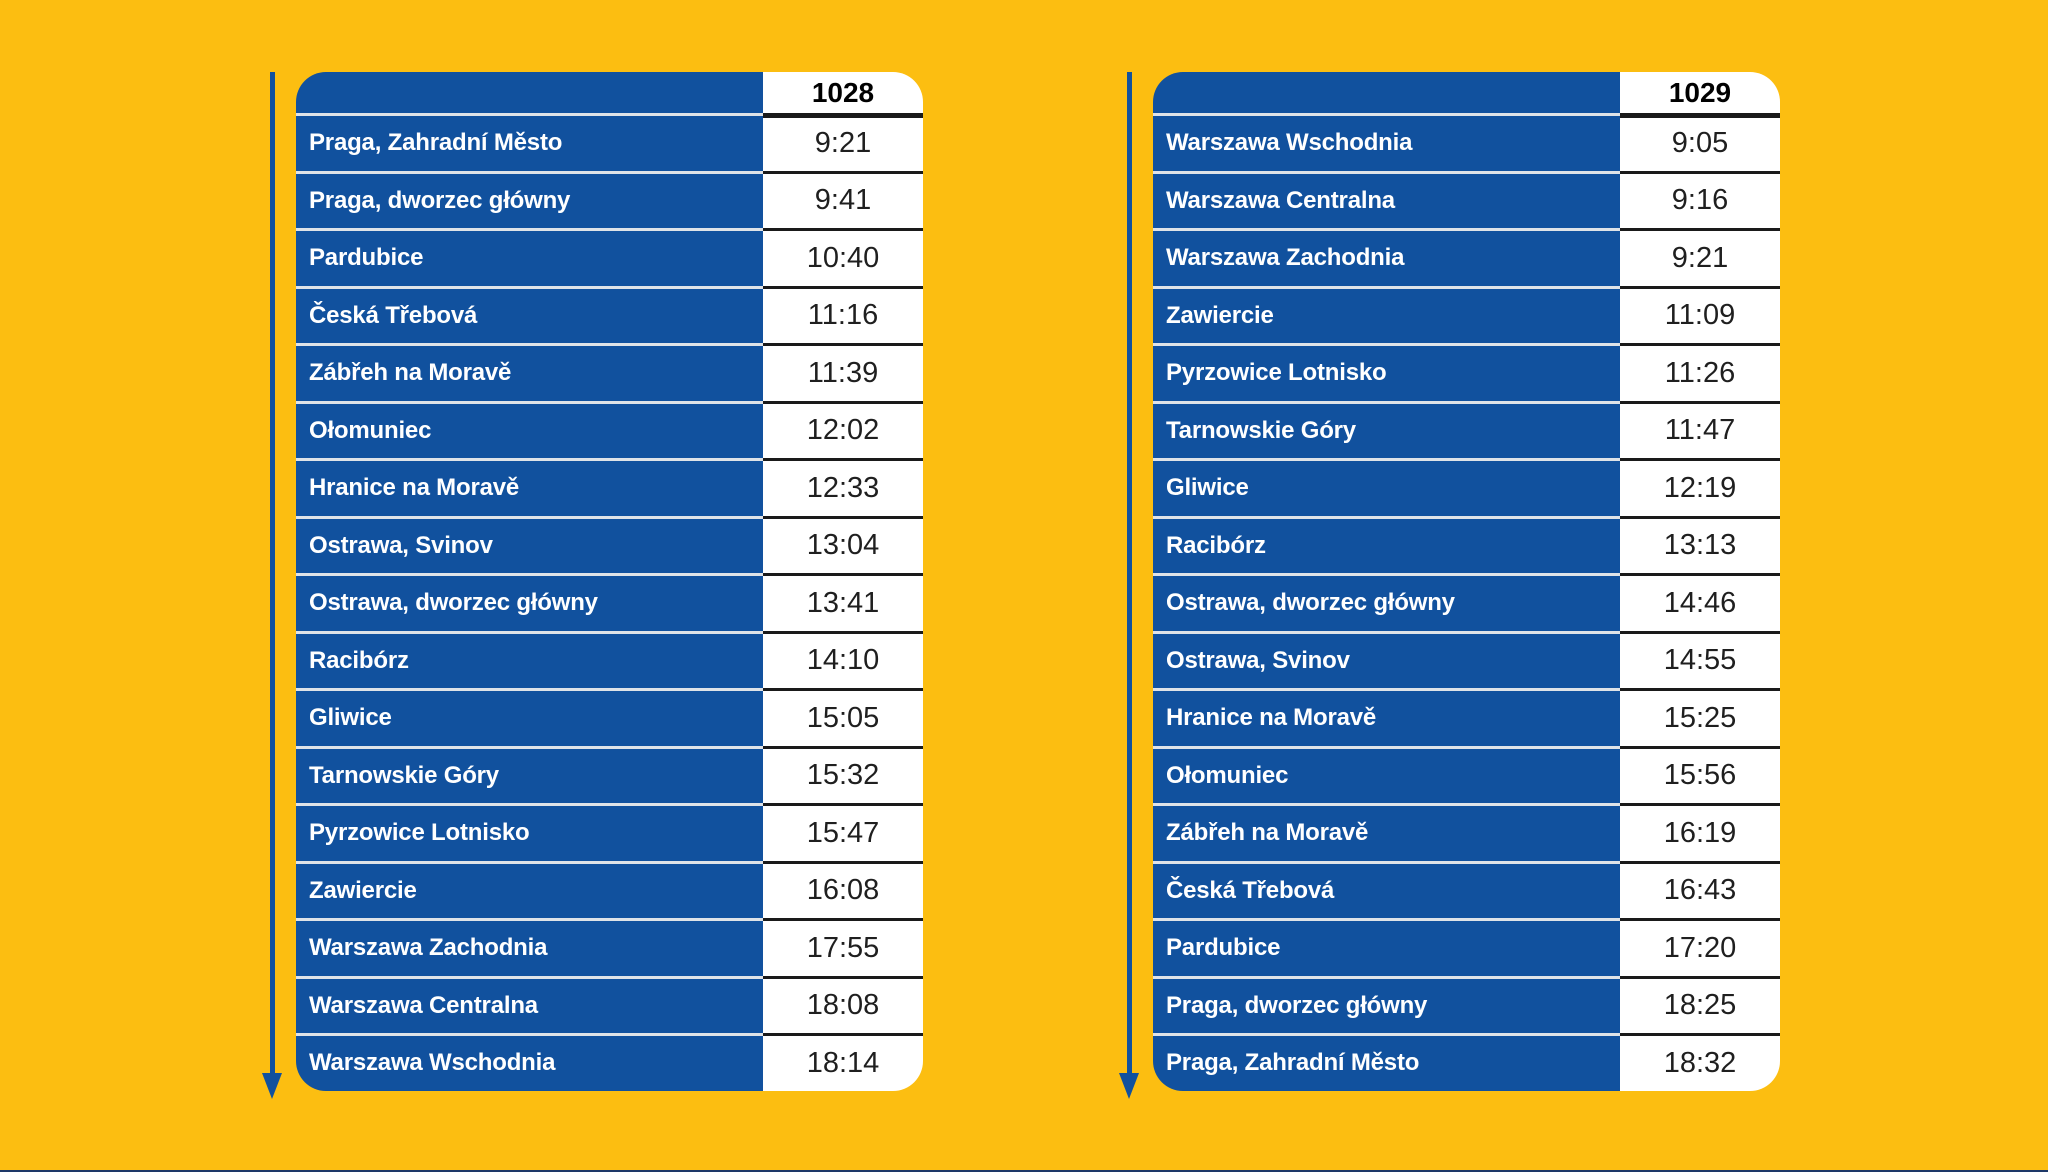  I want to click on departure-time: 11:16, so click(843, 314).